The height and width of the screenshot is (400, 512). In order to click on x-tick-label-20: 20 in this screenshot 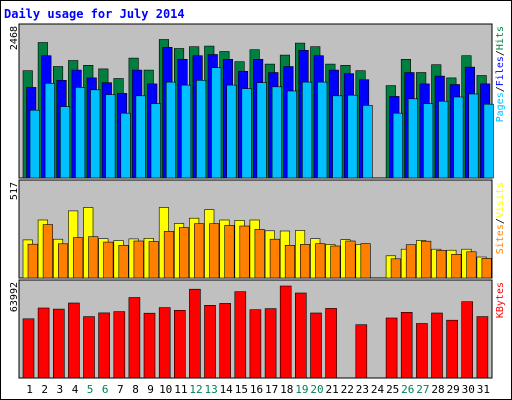, I will do `click(316, 389)`.